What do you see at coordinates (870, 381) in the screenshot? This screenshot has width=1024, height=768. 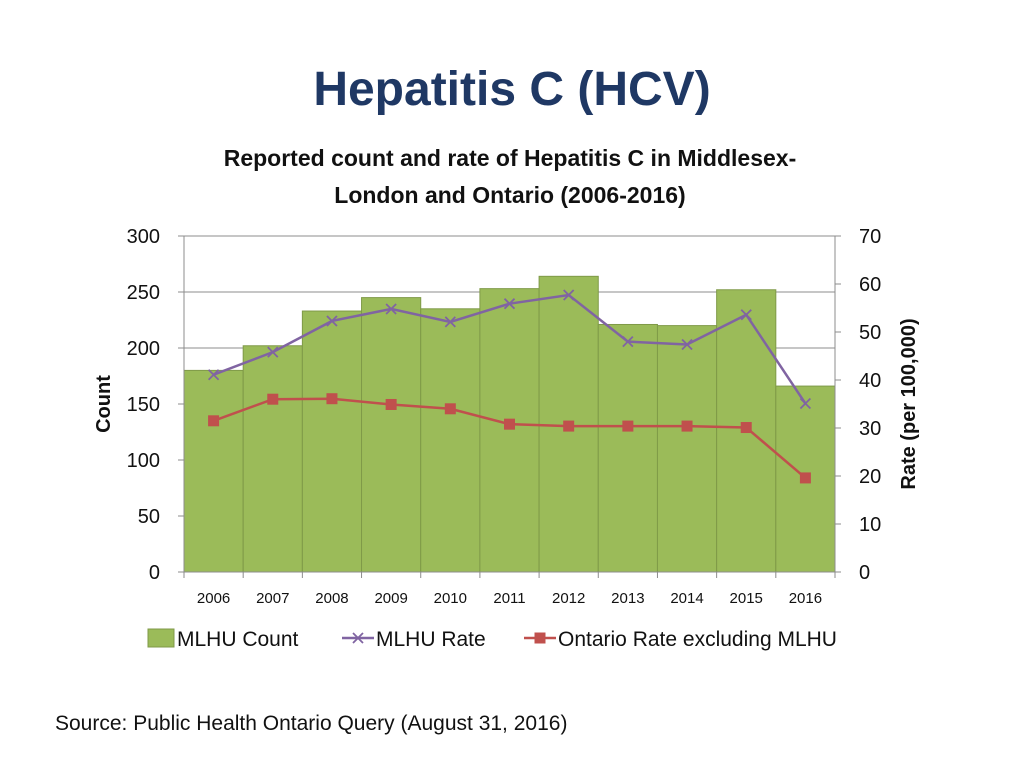 I see `y2-tick-label: 40` at bounding box center [870, 381].